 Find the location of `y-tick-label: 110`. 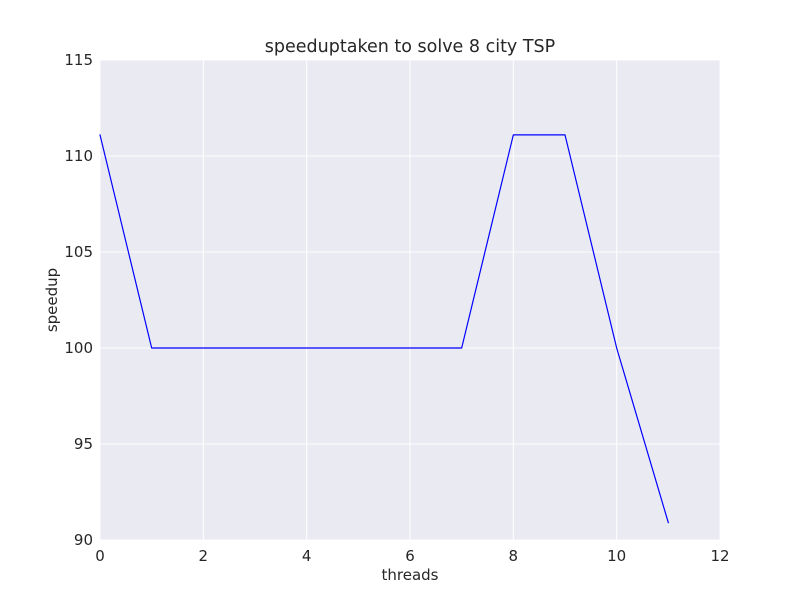

y-tick-label: 110 is located at coordinates (78, 156).